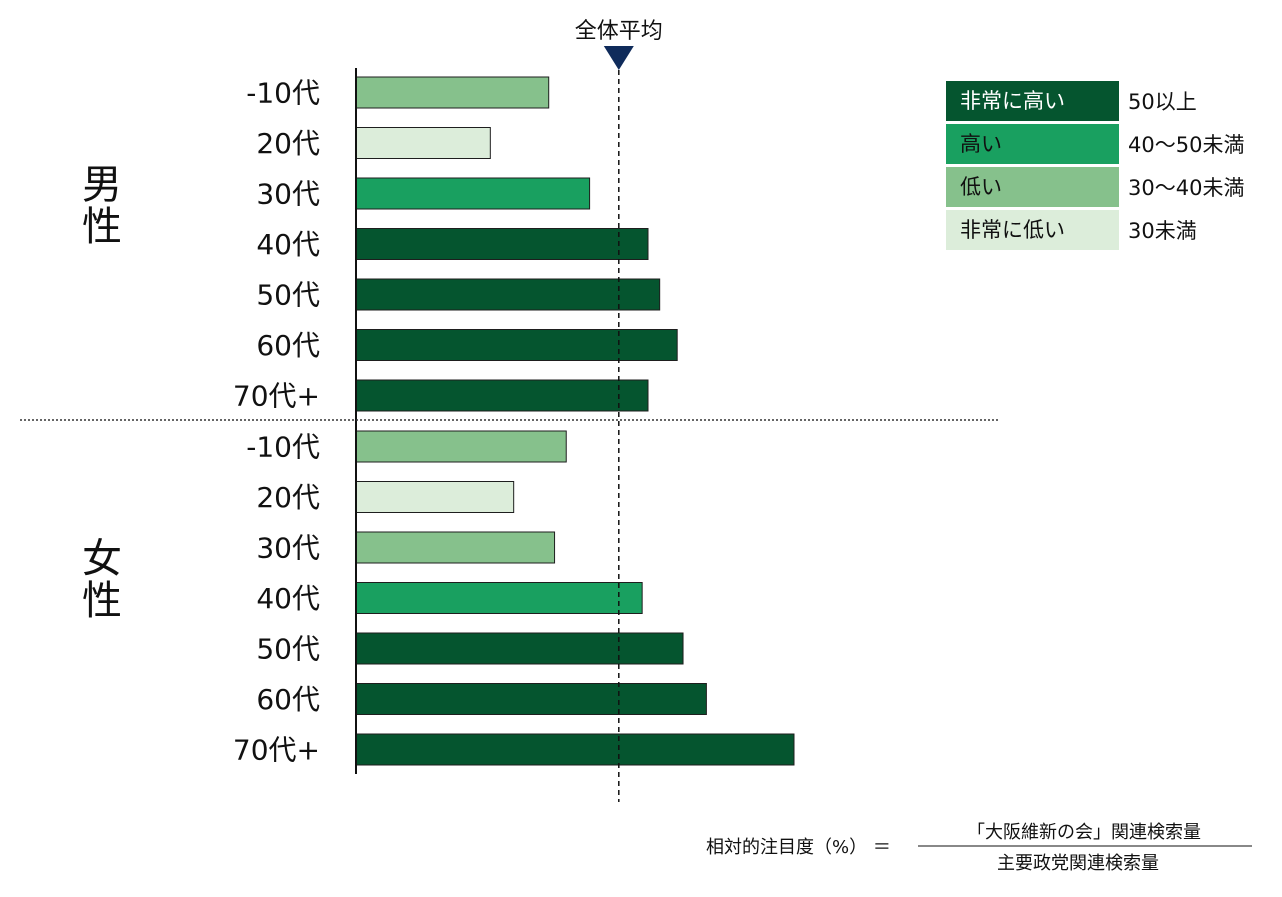 The image size is (1282, 897). I want to click on average-marker-triangle, so click(618, 58).